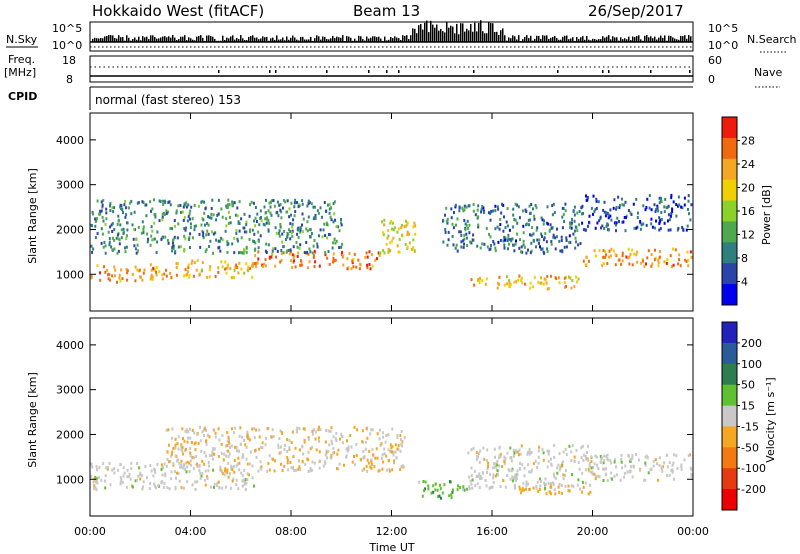  Describe the element at coordinates (770, 419) in the screenshot. I see `velocity-colorbar-label: Velocity [m s⁻¹]` at that location.